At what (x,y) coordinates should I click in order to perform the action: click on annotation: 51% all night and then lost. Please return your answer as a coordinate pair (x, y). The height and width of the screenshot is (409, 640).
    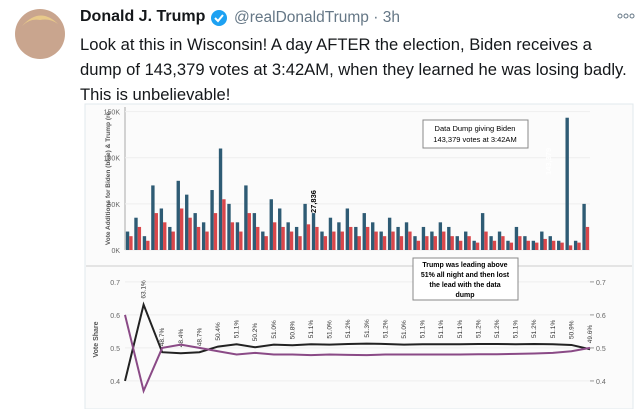
    Looking at the image, I should click on (465, 275).